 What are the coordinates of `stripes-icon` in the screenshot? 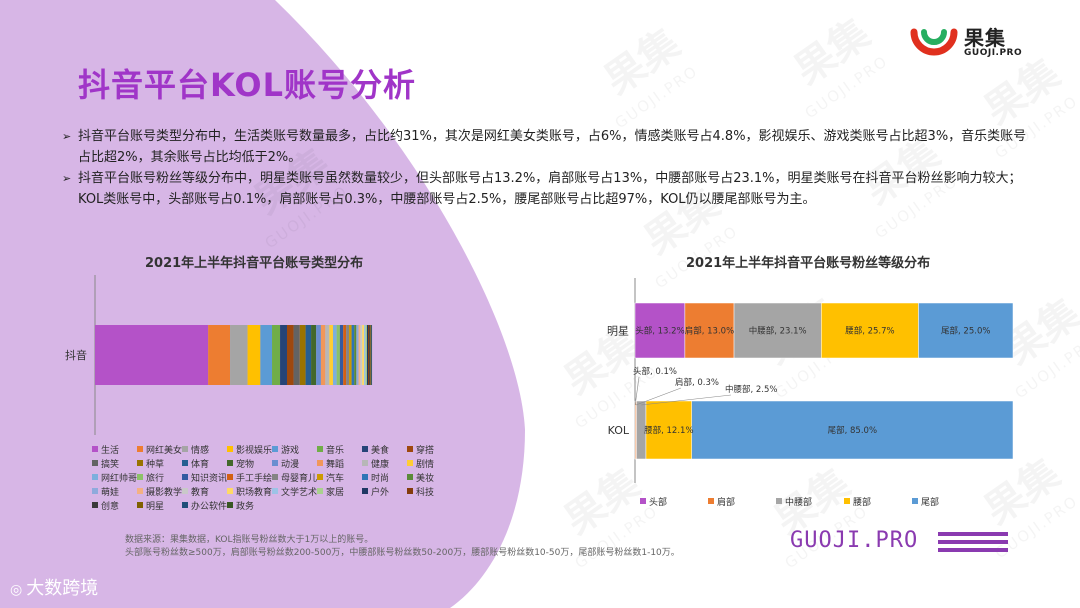 It's located at (973, 542).